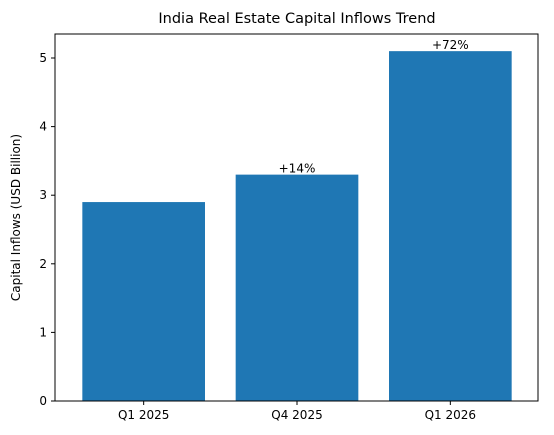 The image size is (554, 435). I want to click on chart-title: India Real Estate Capital Inflows Trend, so click(296, 19).